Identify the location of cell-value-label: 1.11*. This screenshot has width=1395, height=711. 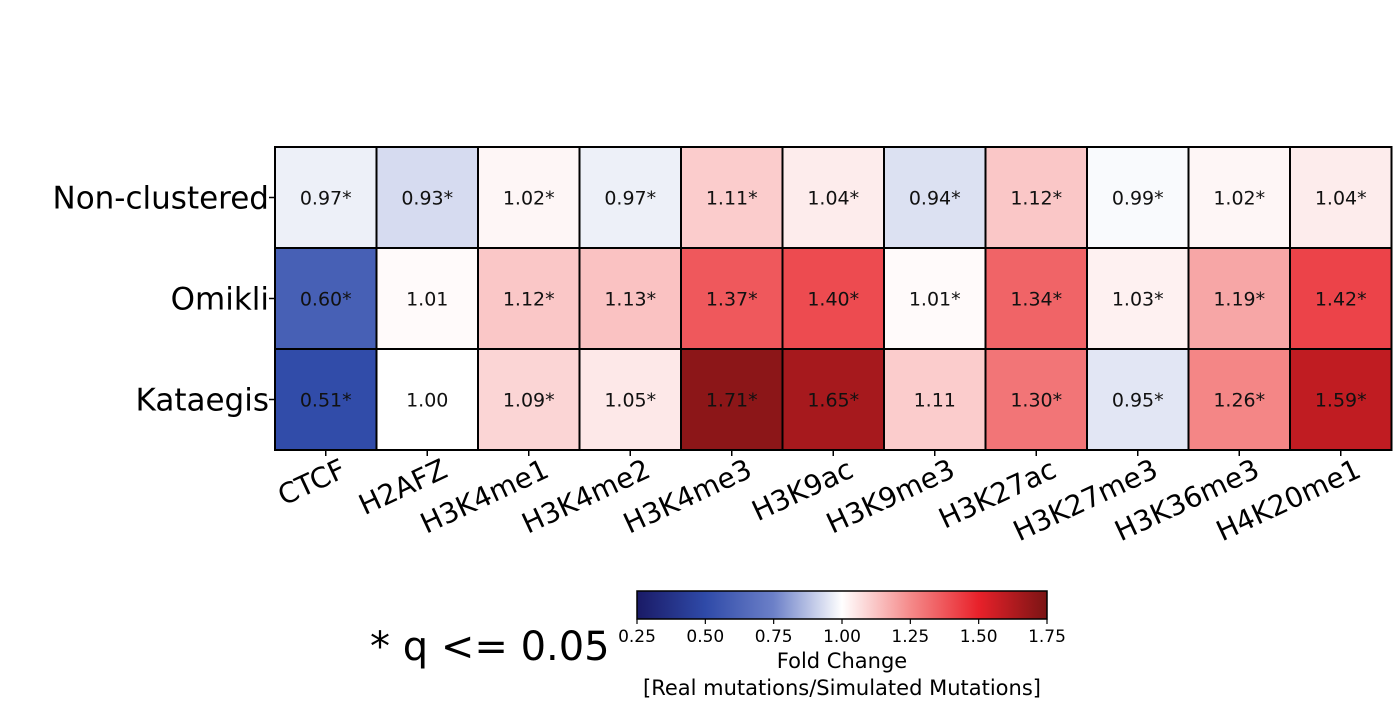
(732, 199).